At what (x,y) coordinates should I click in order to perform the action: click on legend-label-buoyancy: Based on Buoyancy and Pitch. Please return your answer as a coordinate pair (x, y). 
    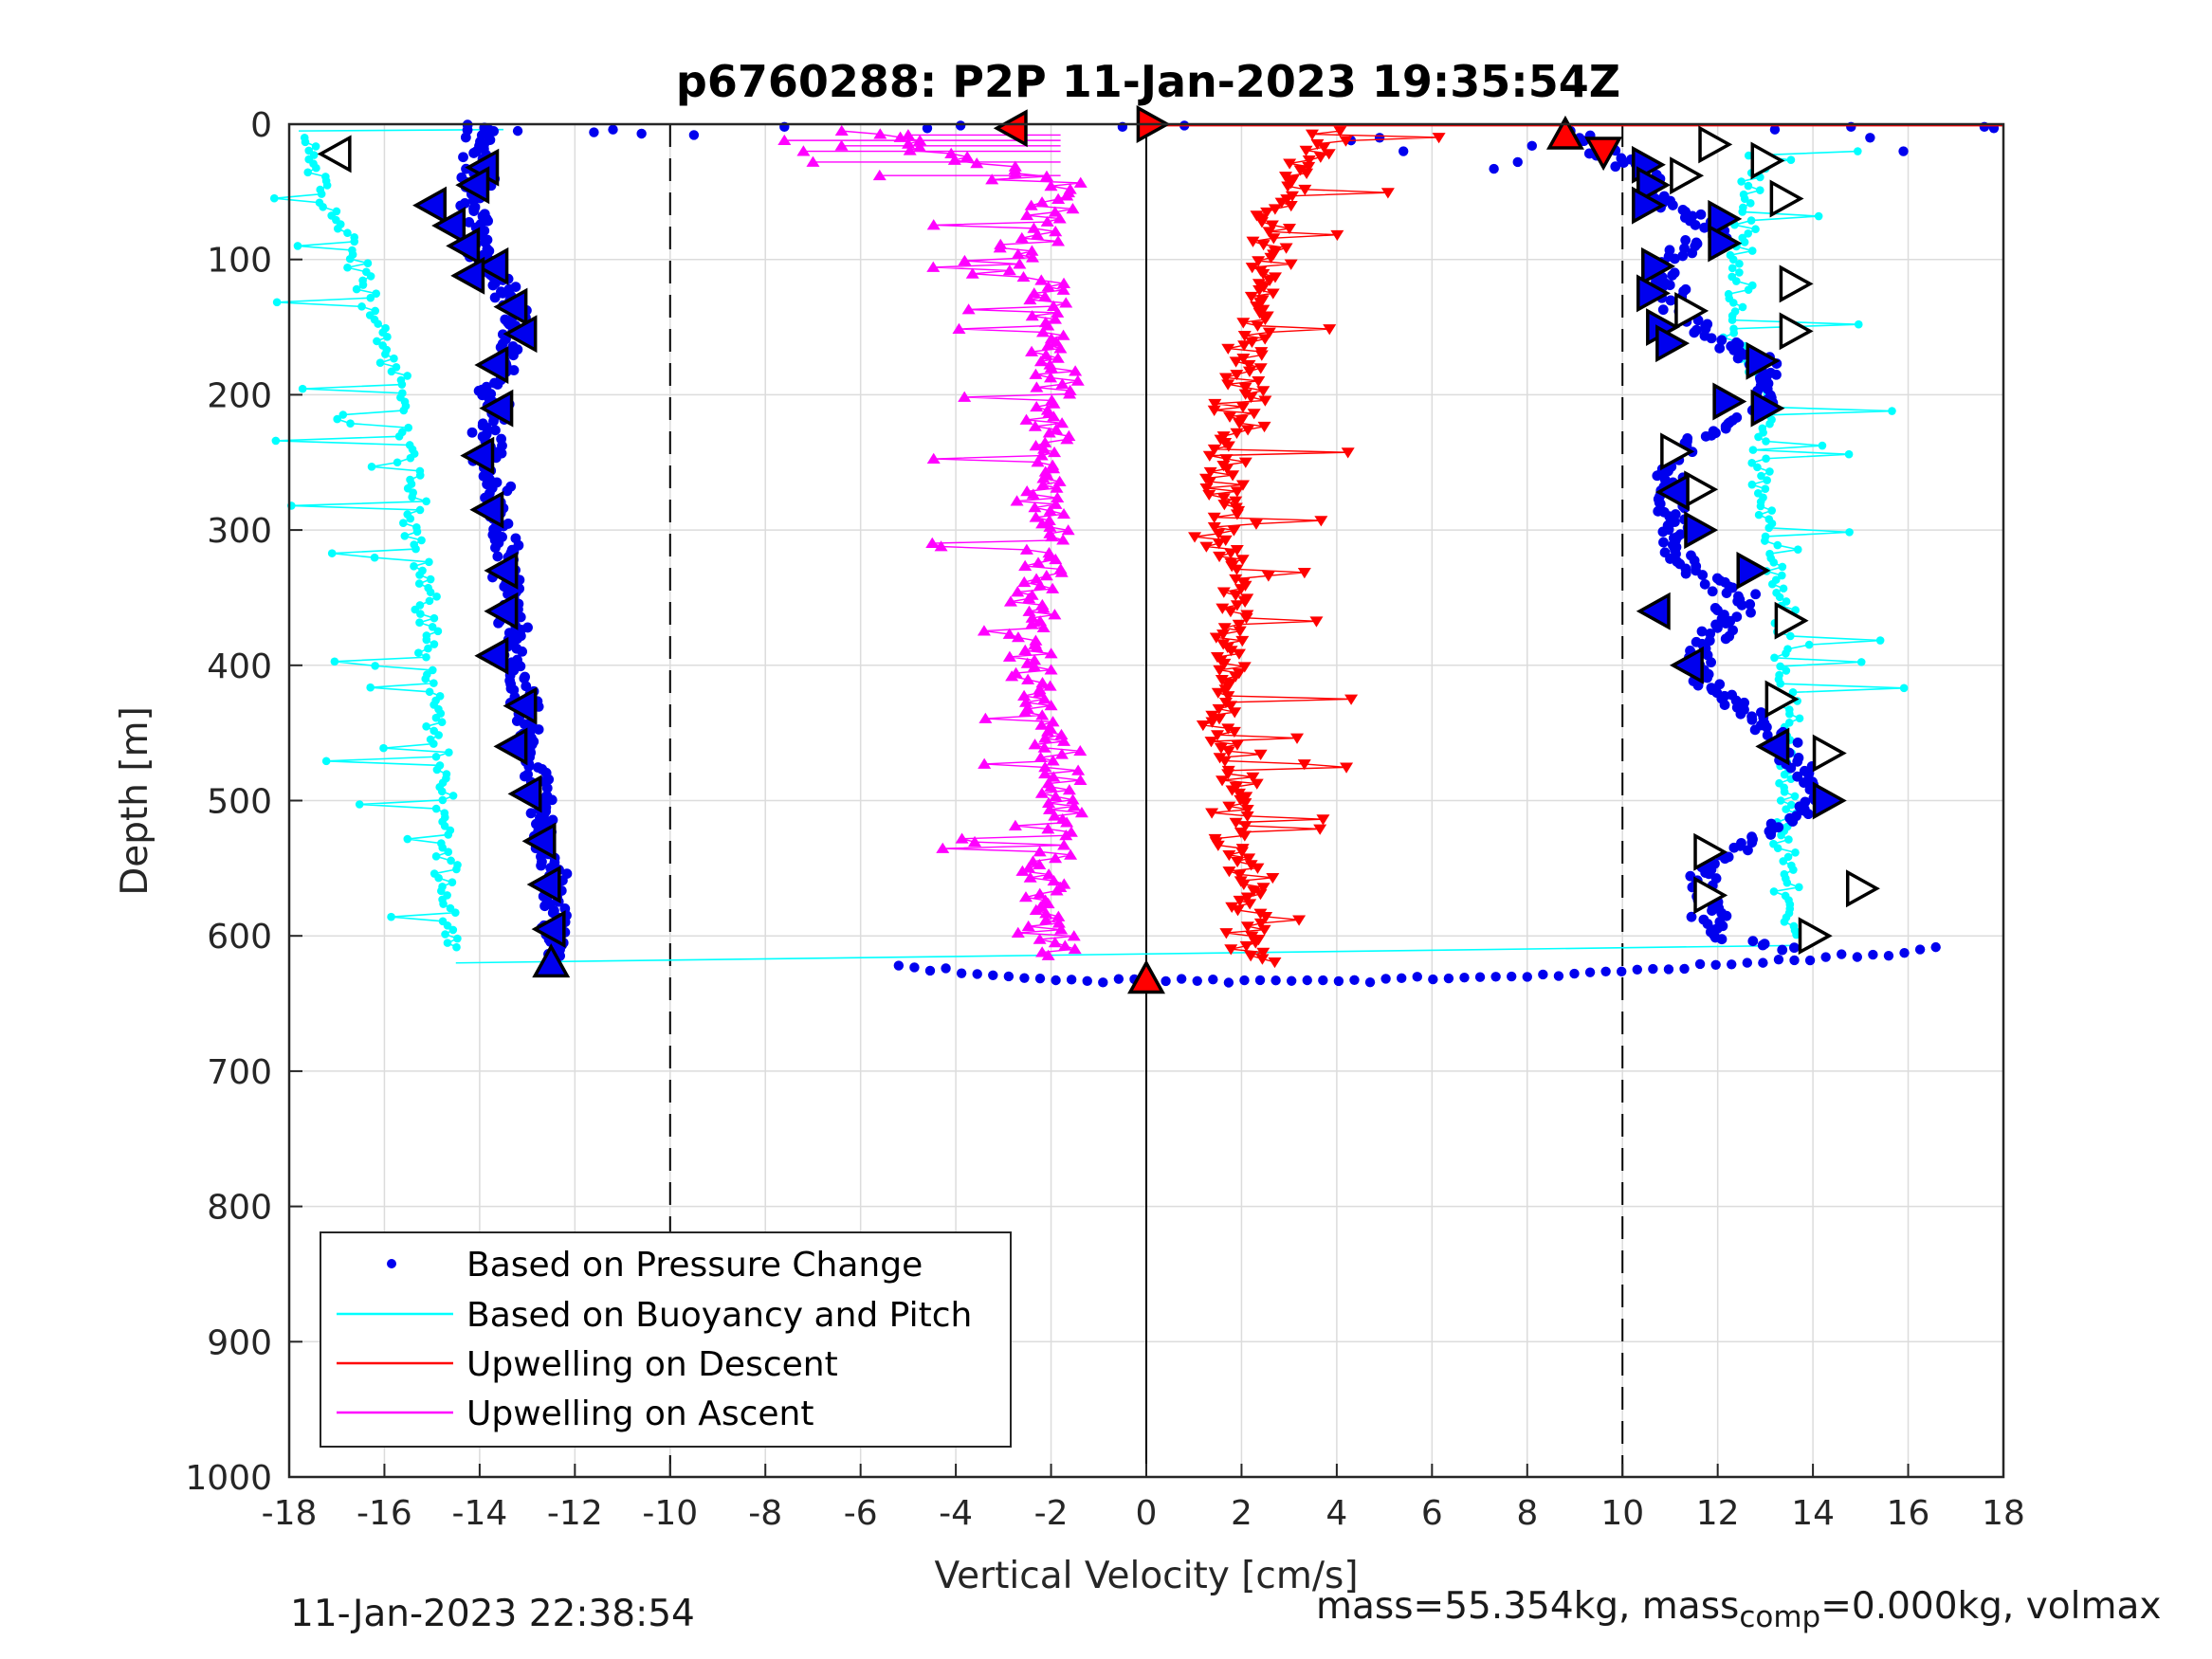
    Looking at the image, I should click on (719, 1315).